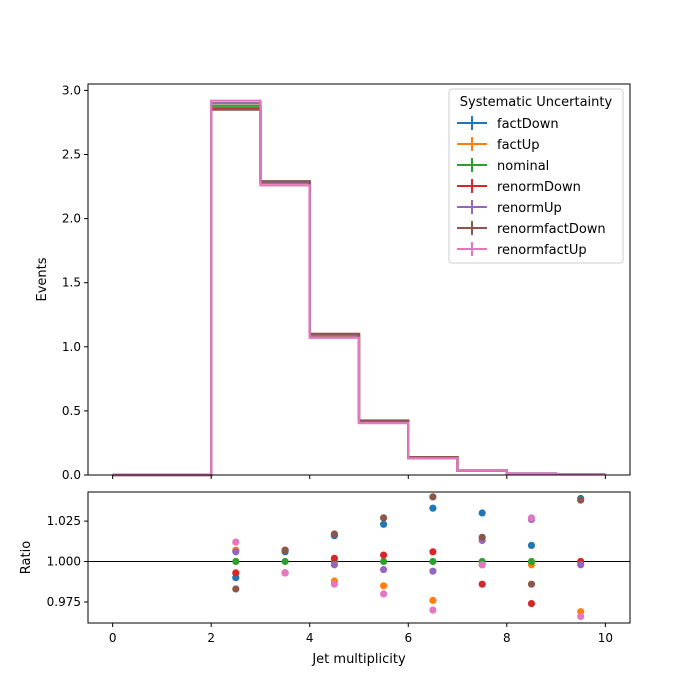 The image size is (700, 700). I want to click on ratio-x-tick-label: 0, so click(113, 638).